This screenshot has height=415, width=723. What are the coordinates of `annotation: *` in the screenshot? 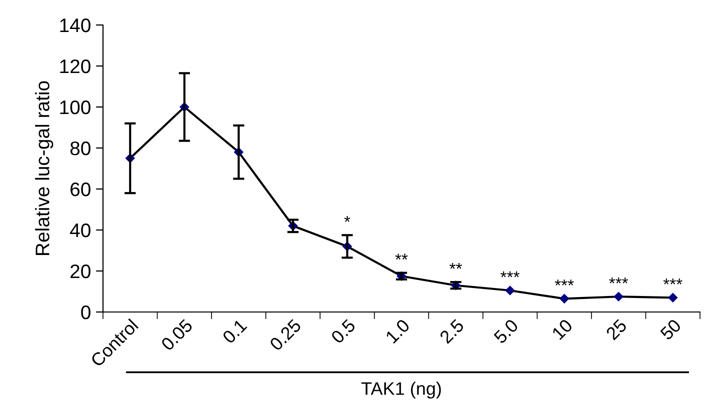 It's located at (347, 219).